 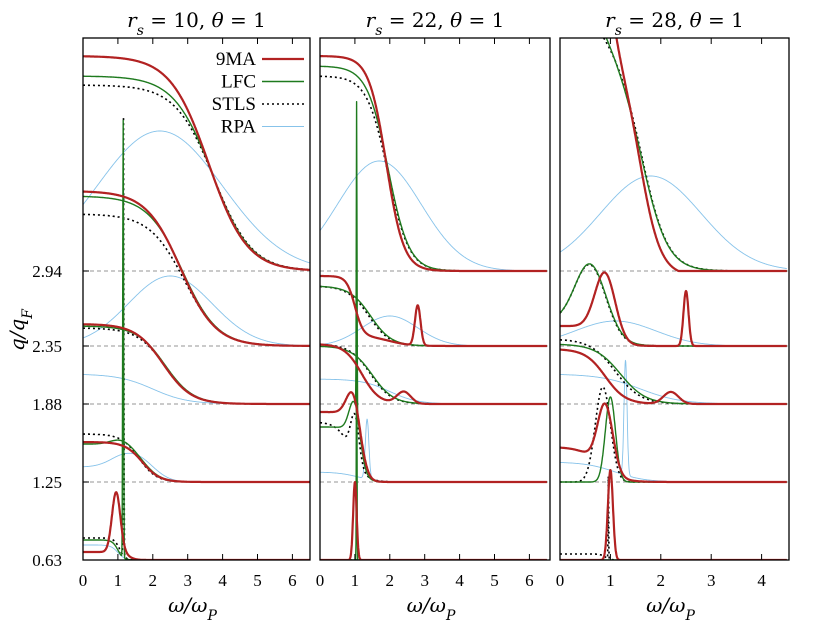 I want to click on y-tick-label: 2.35, so click(x=47, y=346).